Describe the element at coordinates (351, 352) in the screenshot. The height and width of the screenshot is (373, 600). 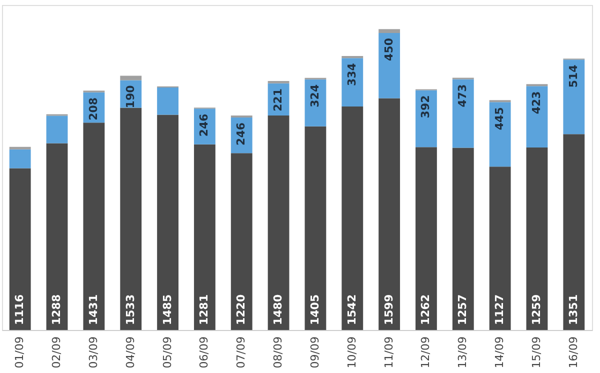
I see `x-tick-label: 10/09` at that location.